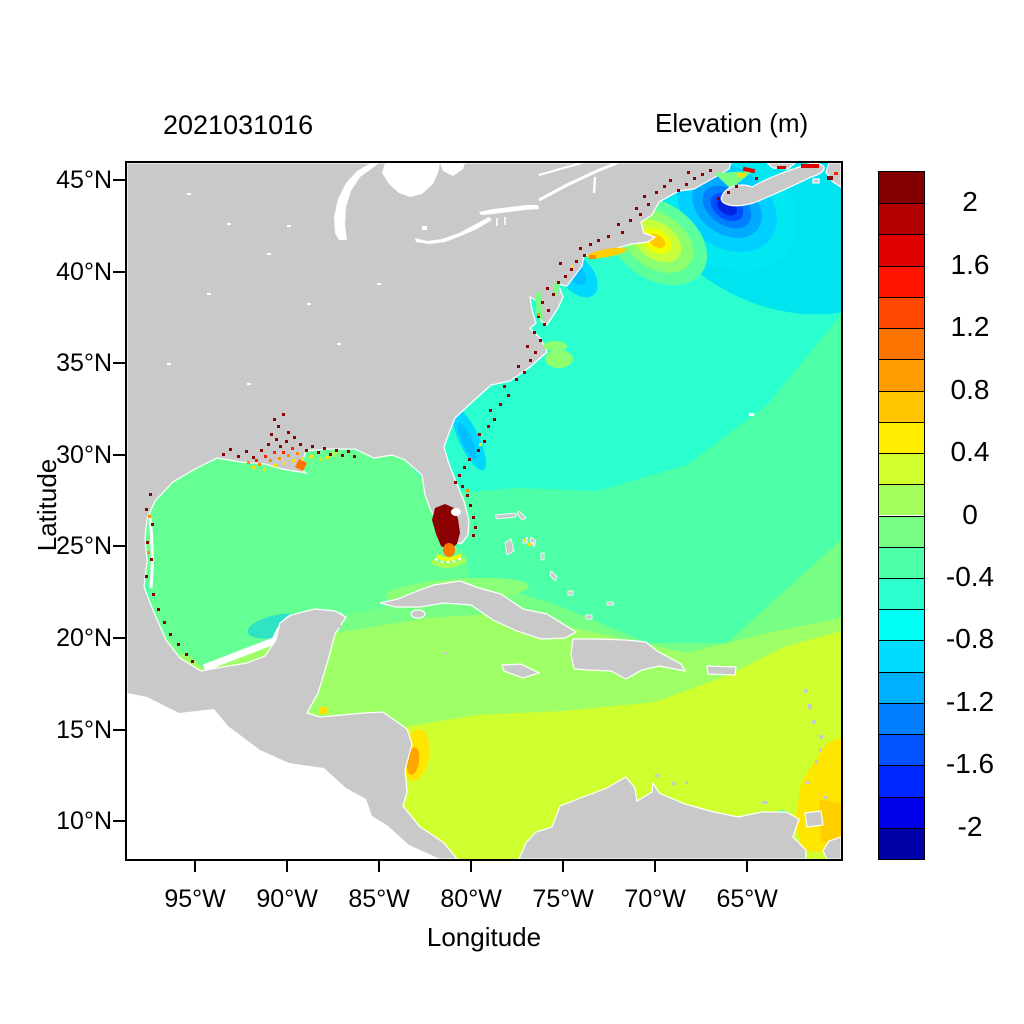 This screenshot has width=1024, height=1024. What do you see at coordinates (509, 210) in the screenshot?
I see `lake-ontario` at bounding box center [509, 210].